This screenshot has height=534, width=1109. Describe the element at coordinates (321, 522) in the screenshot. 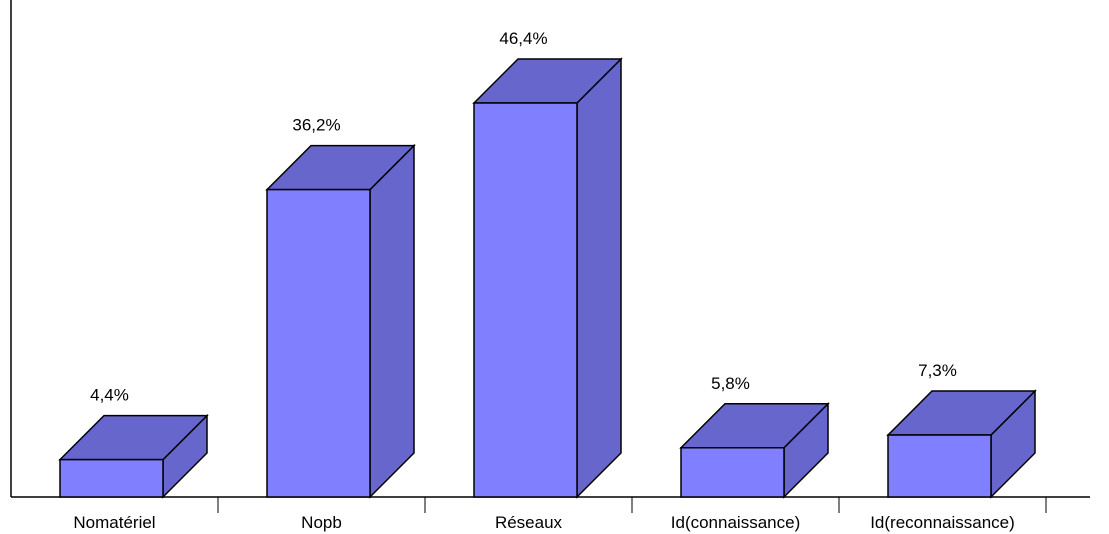

I see `category-label: Nopb` at that location.